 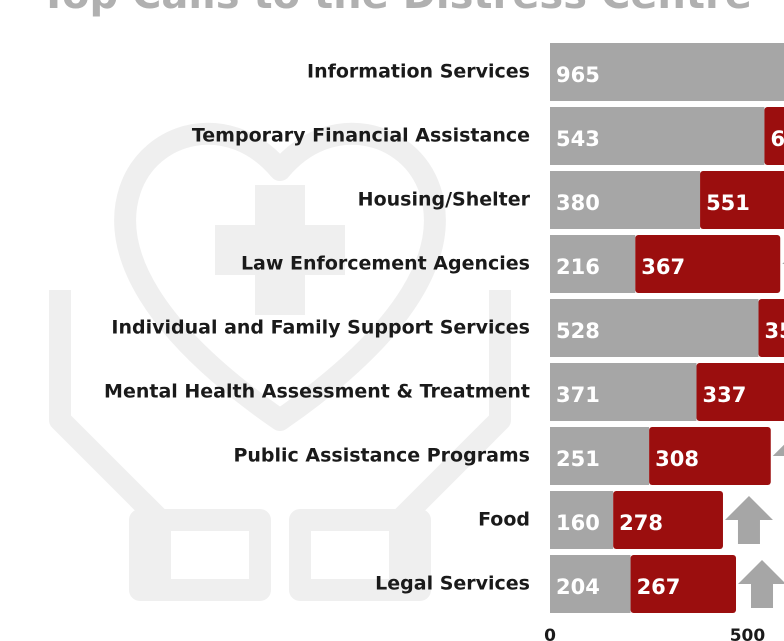 I want to click on value-label: 350, so click(x=774, y=331).